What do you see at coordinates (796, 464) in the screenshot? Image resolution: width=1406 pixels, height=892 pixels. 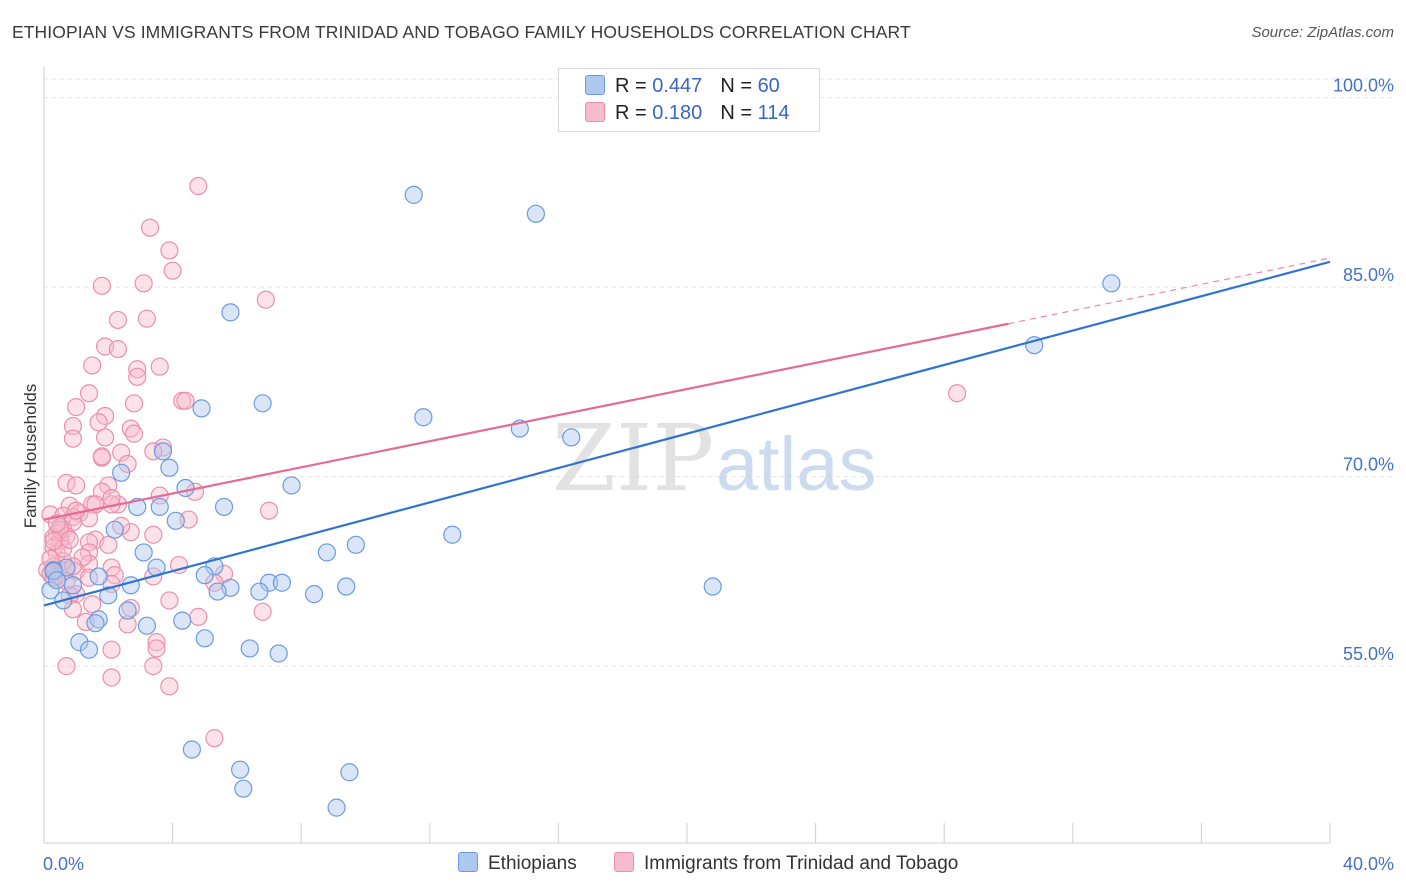 I see `watermark-atlas: atlas` at bounding box center [796, 464].